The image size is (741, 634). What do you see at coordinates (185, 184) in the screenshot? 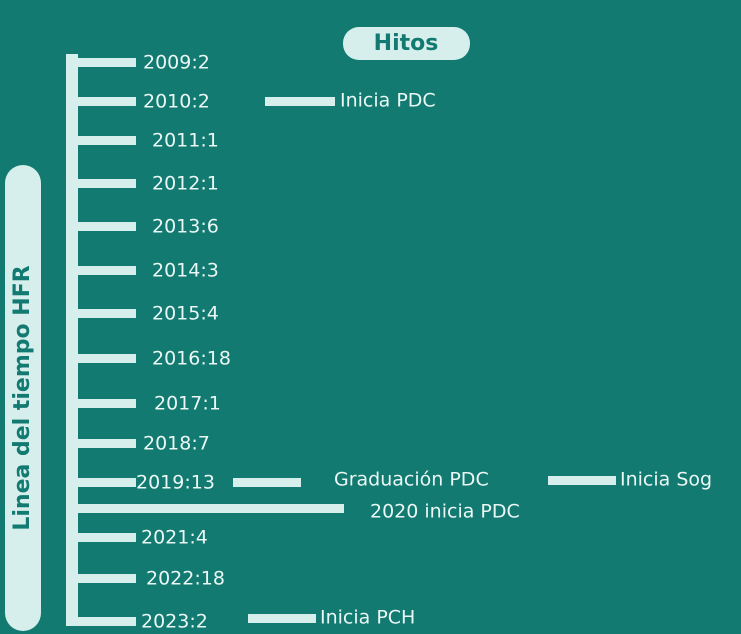
I see `year-label: 2012:1` at bounding box center [185, 184].